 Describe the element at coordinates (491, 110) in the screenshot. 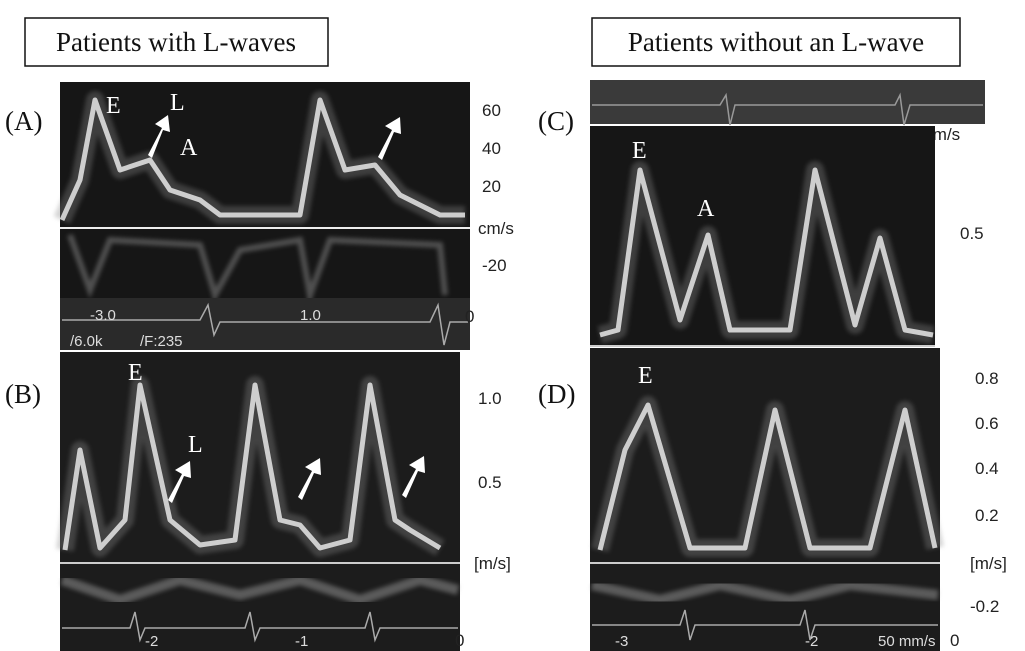

I see `axis-label: 60` at that location.